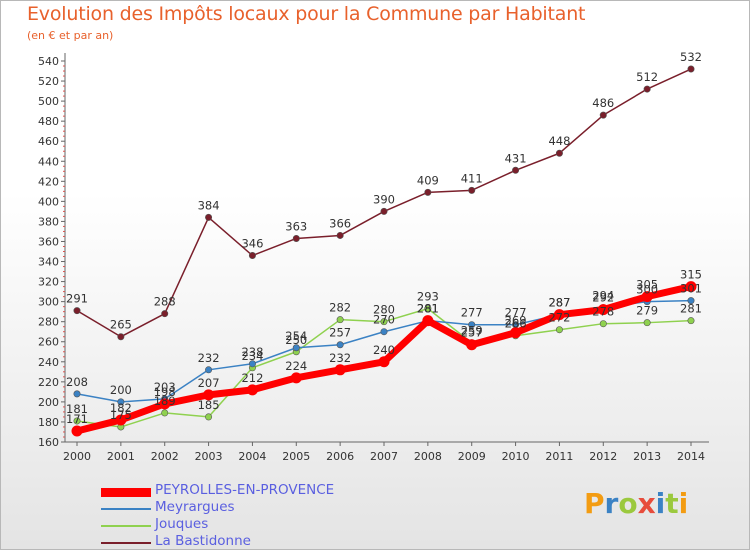  Describe the element at coordinates (209, 205) in the screenshot. I see `data-label: 384` at that location.